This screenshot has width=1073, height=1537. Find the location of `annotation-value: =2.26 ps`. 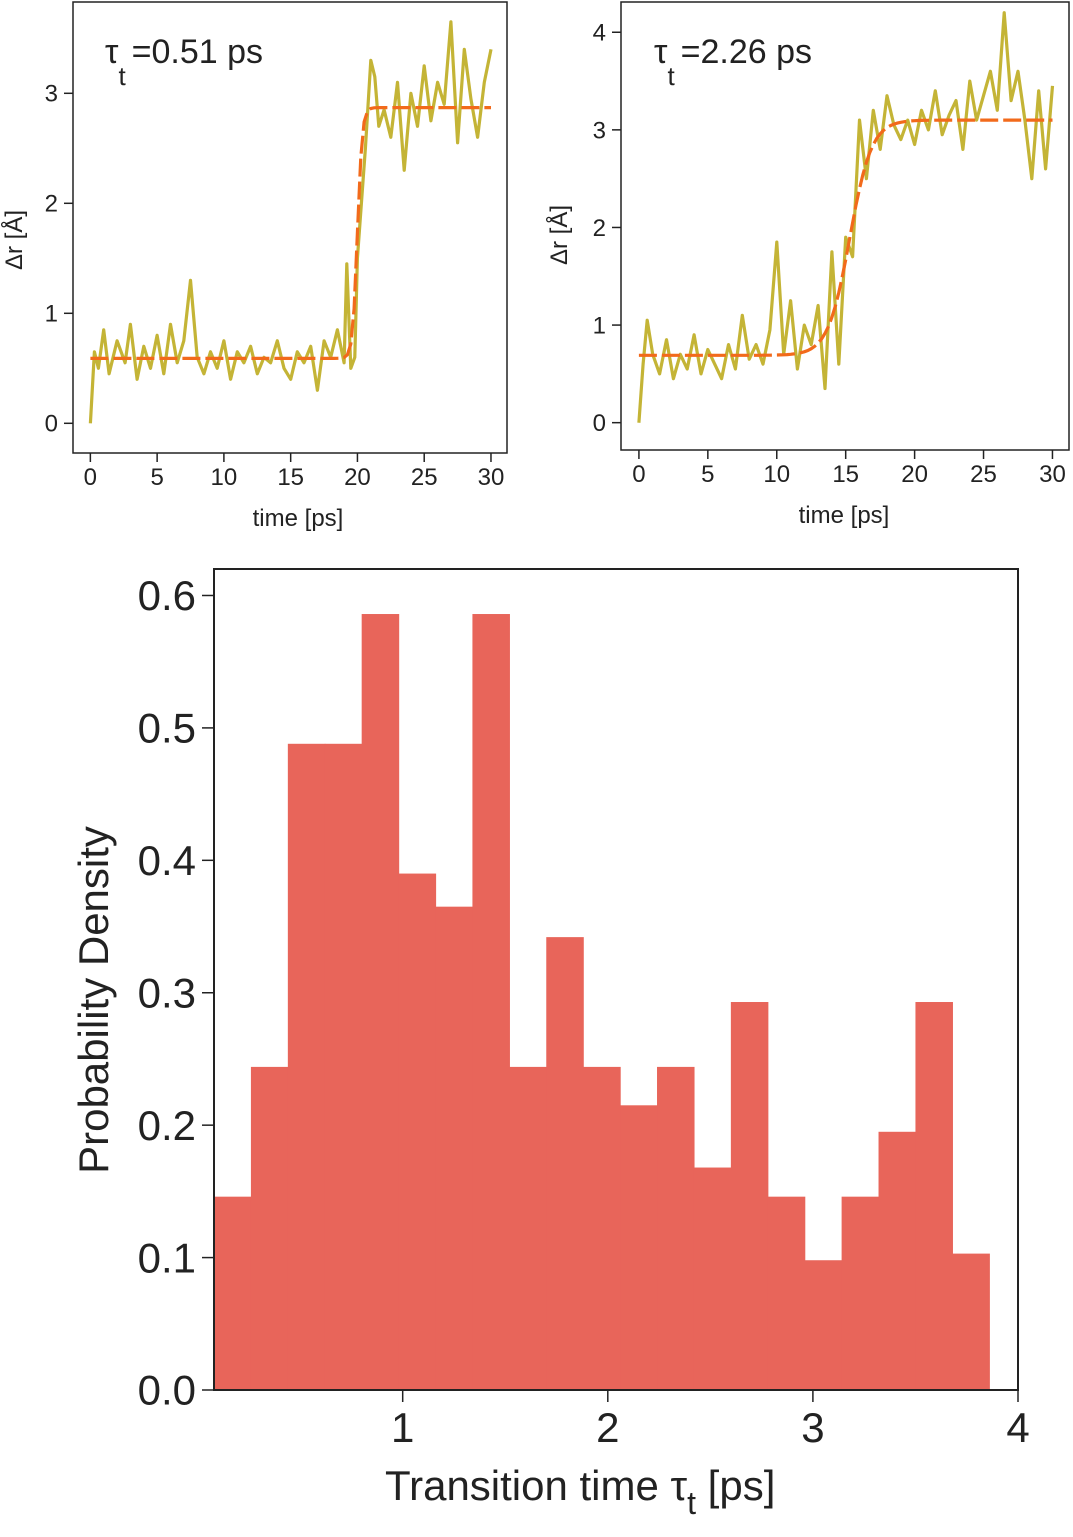

annotation-value: =2.26 ps is located at coordinates (746, 52).